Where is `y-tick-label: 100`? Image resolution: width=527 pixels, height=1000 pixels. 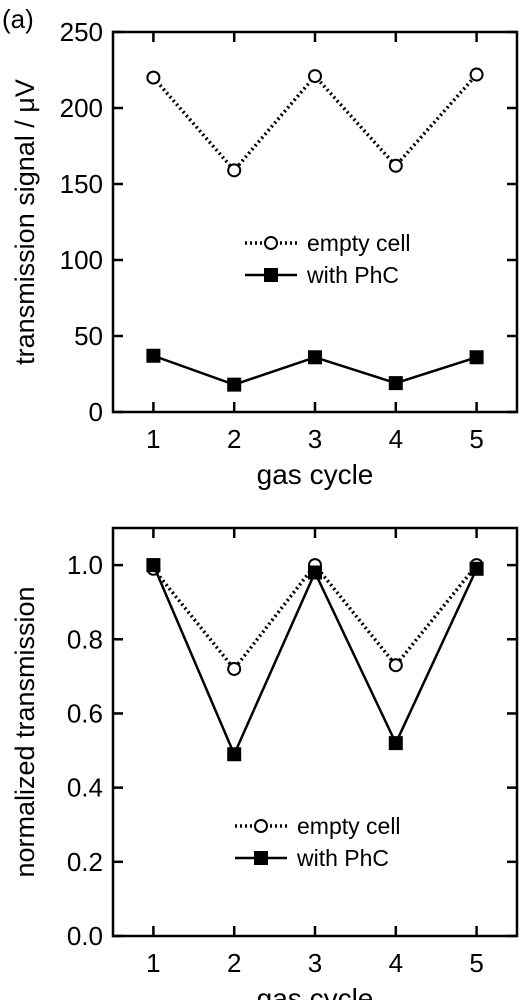
y-tick-label: 100 is located at coordinates (81, 260).